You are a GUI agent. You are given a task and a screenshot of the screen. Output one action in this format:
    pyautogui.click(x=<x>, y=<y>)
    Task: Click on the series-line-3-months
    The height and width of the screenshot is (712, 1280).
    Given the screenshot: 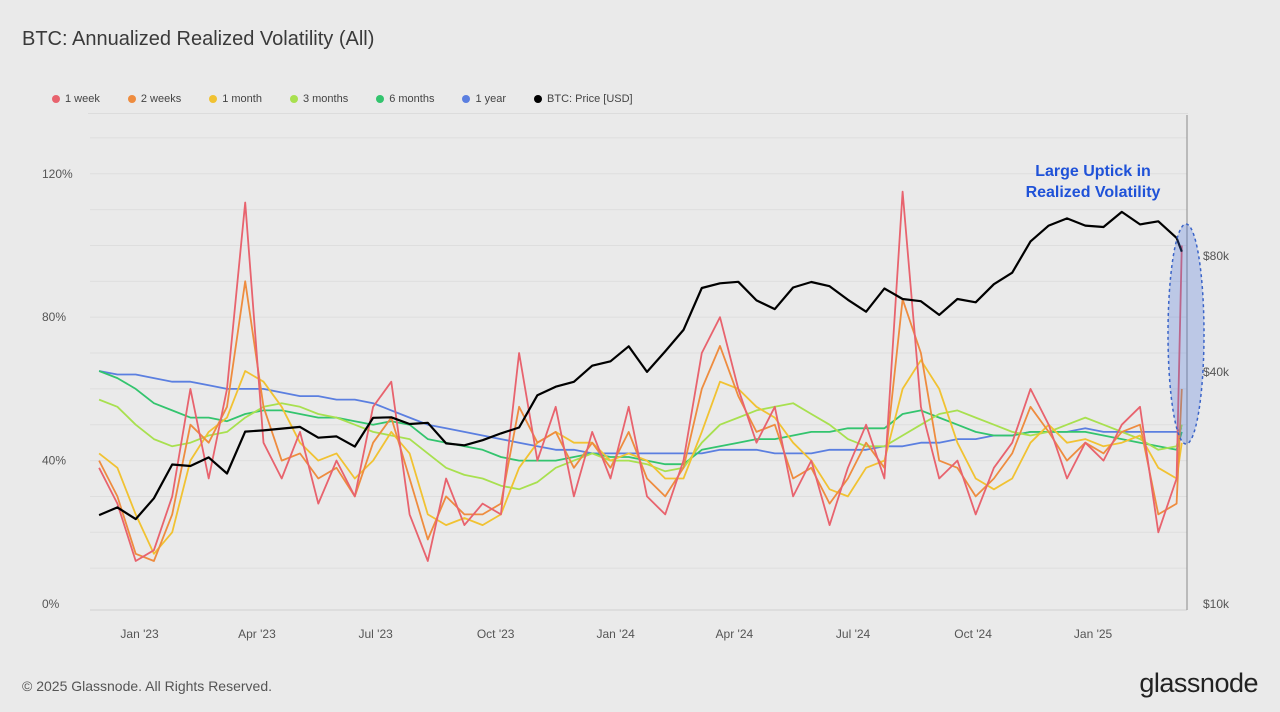 What is the action you would take?
    pyautogui.click(x=640, y=444)
    